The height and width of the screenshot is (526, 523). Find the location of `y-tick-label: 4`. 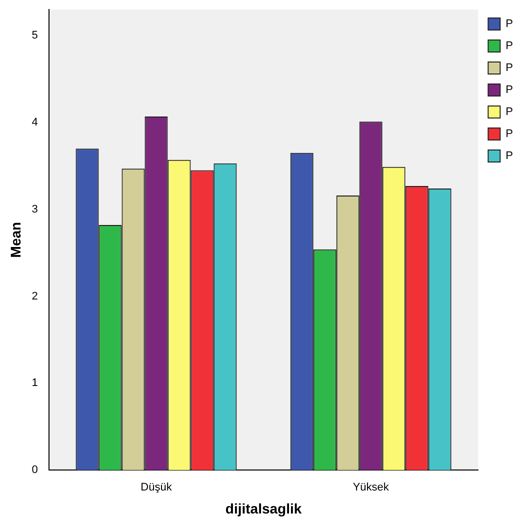

y-tick-label: 4 is located at coordinates (35, 122).